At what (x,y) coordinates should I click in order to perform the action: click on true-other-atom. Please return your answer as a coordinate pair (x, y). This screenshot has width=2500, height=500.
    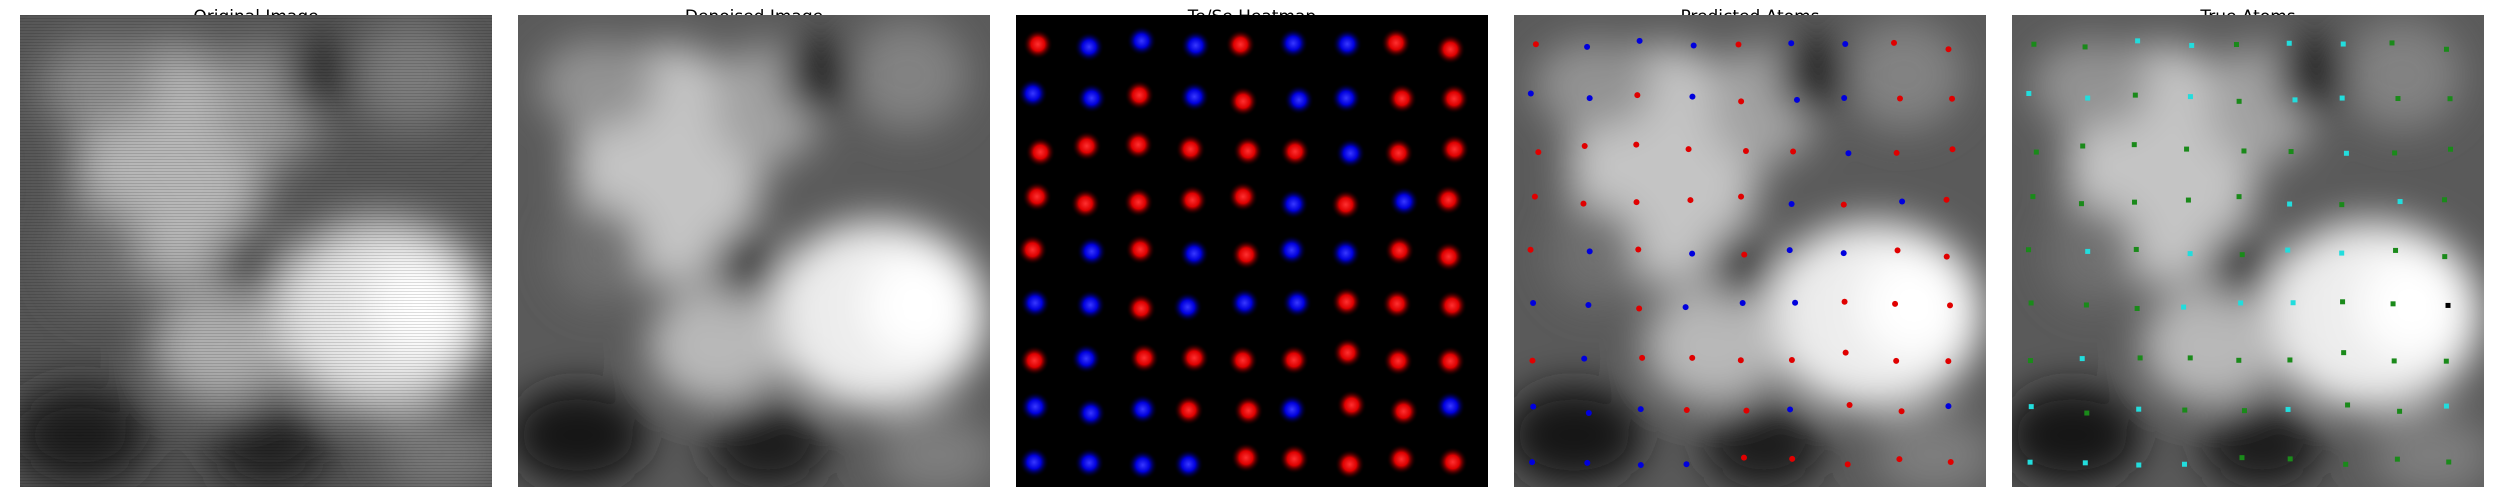
    Looking at the image, I should click on (2448, 305).